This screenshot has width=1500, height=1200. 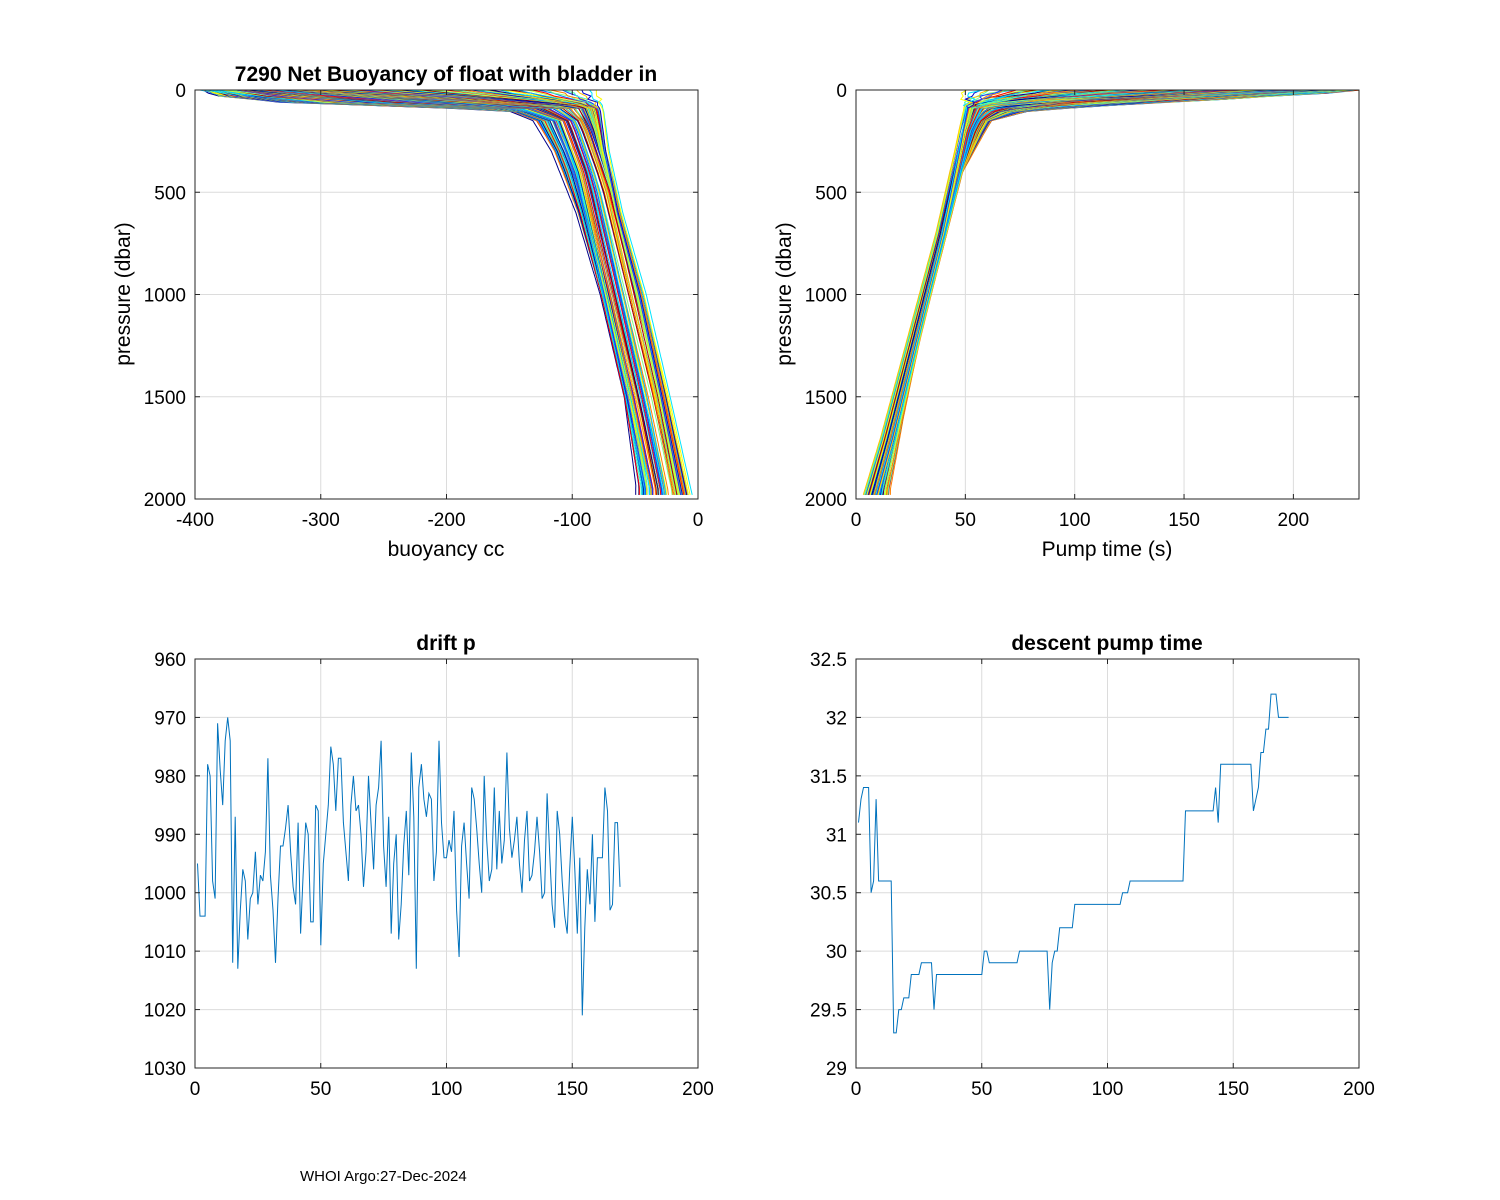 What do you see at coordinates (170, 660) in the screenshot?
I see `y-tick-label: 960` at bounding box center [170, 660].